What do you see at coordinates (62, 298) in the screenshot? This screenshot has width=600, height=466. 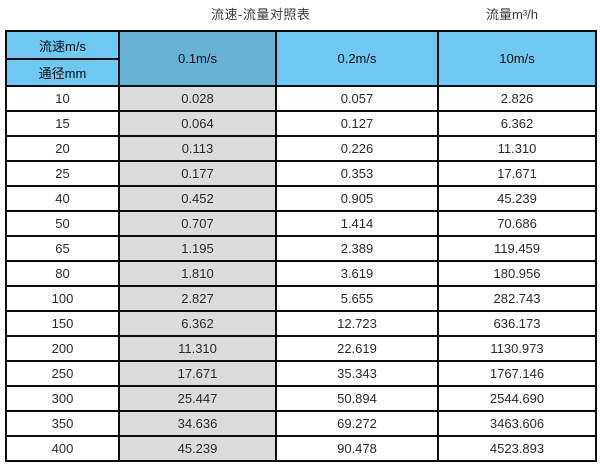 I see `diameter-cell: 100` at bounding box center [62, 298].